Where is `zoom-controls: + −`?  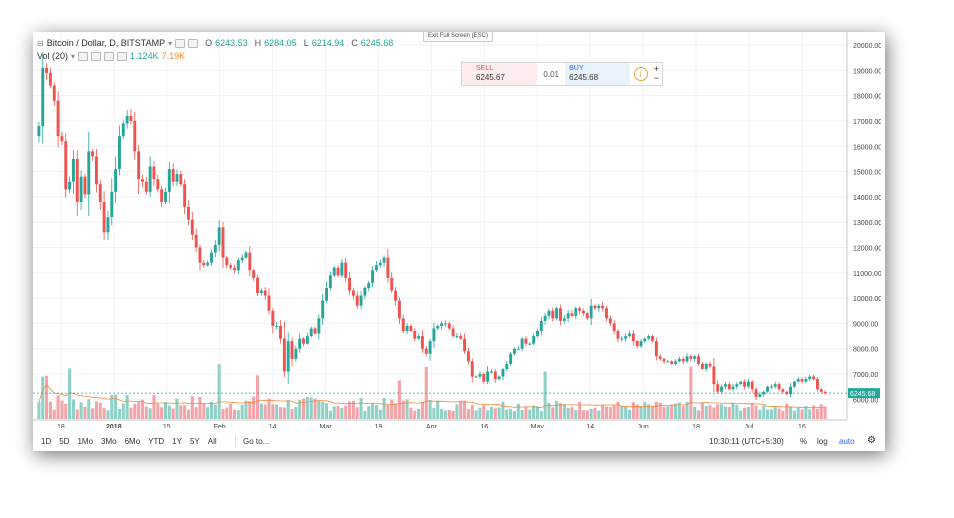 zoom-controls: + − is located at coordinates (656, 74).